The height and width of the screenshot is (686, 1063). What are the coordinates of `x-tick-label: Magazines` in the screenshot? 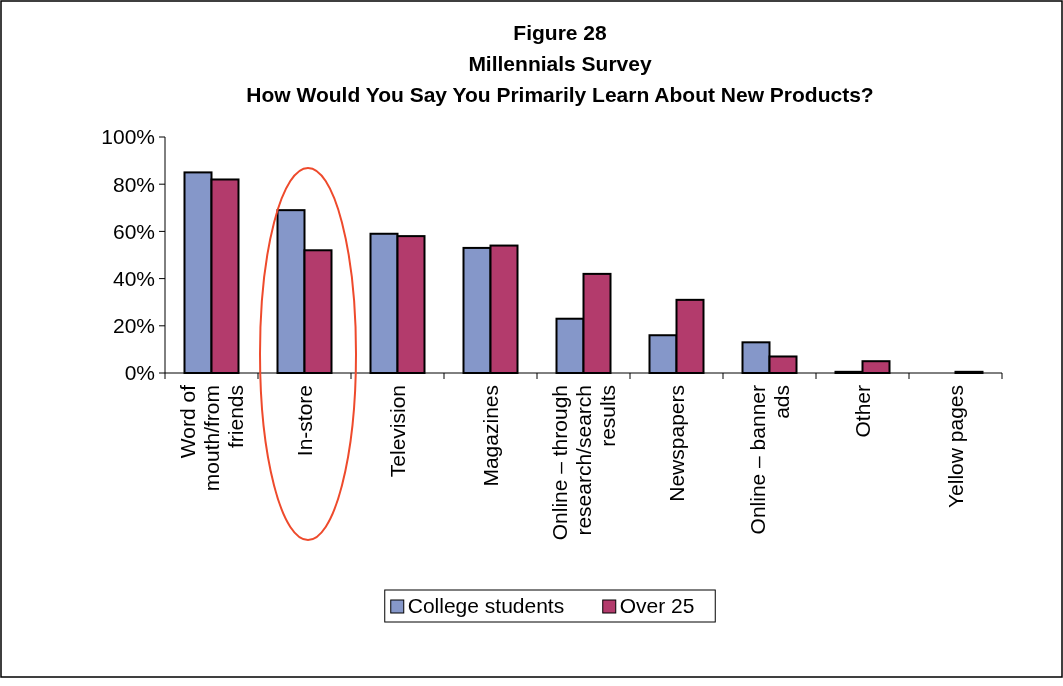 It's located at (490, 436).